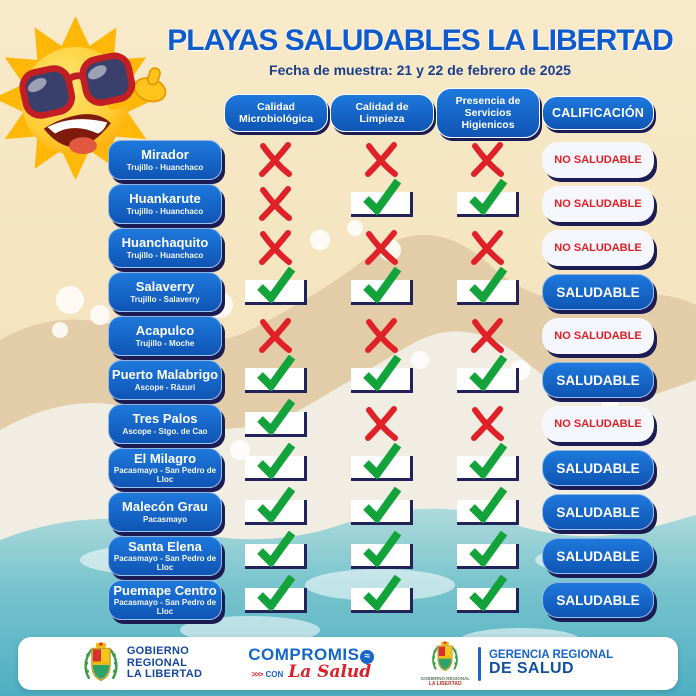 This screenshot has height=696, width=696. I want to click on beach-location: Ascope - Stgo. de Cao, so click(165, 431).